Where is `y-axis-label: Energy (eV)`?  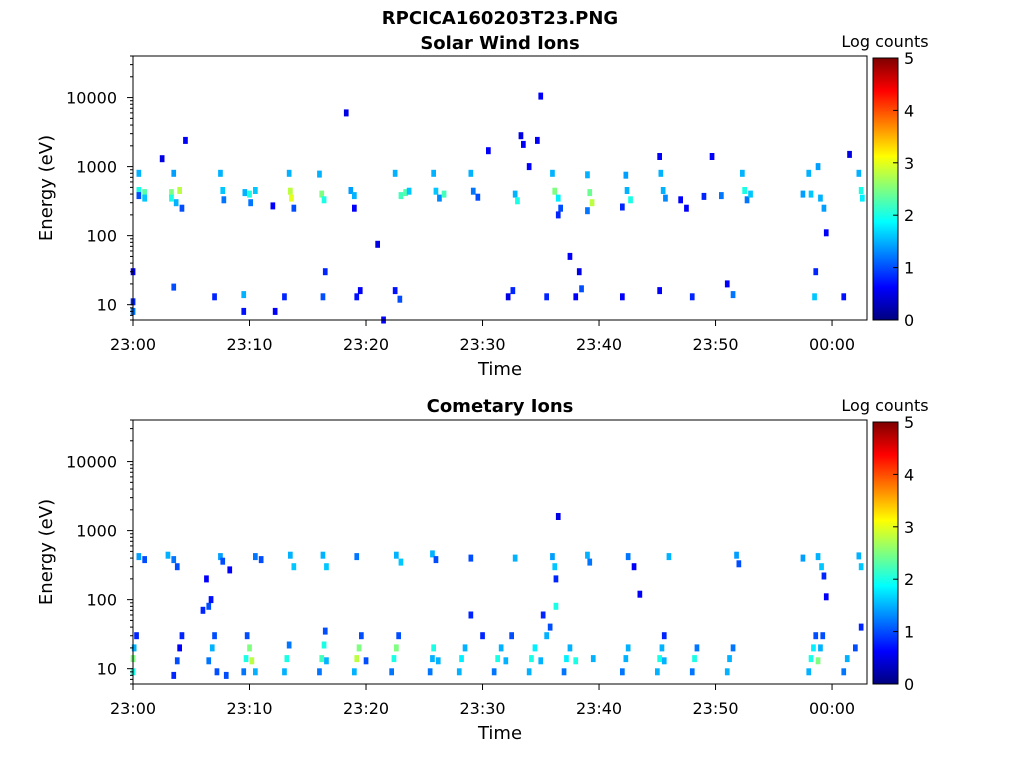
y-axis-label: Energy (eV) is located at coordinates (46, 188).